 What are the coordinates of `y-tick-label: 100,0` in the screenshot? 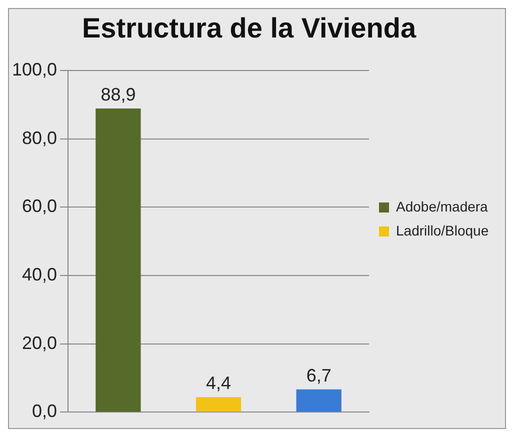 It's located at (35, 70).